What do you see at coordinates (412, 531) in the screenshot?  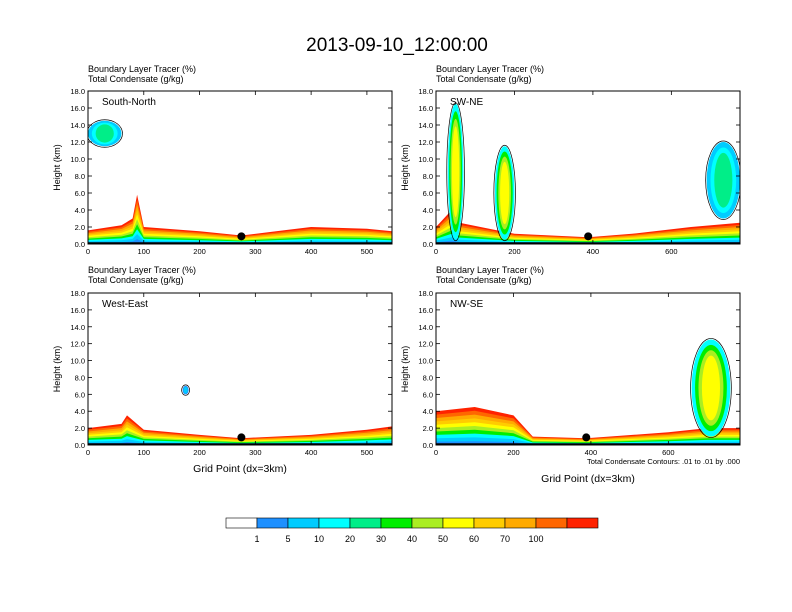 I see `colorbar: 1 5 10 20 30 40 50 60 70 100` at bounding box center [412, 531].